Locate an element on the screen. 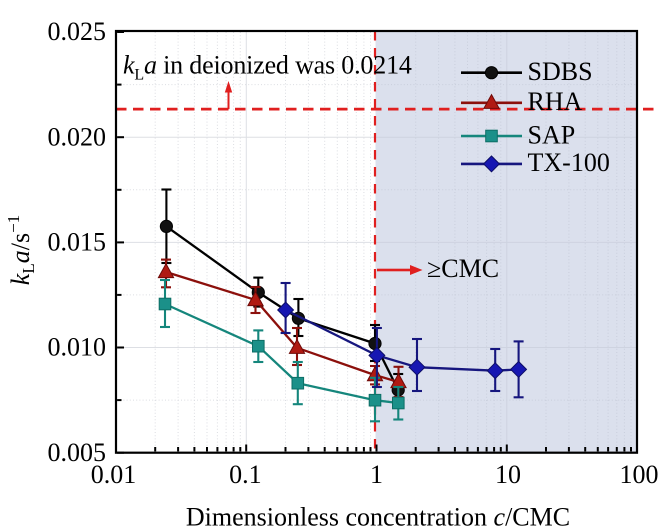  svg-text: 0.01 is located at coordinates (114, 474).